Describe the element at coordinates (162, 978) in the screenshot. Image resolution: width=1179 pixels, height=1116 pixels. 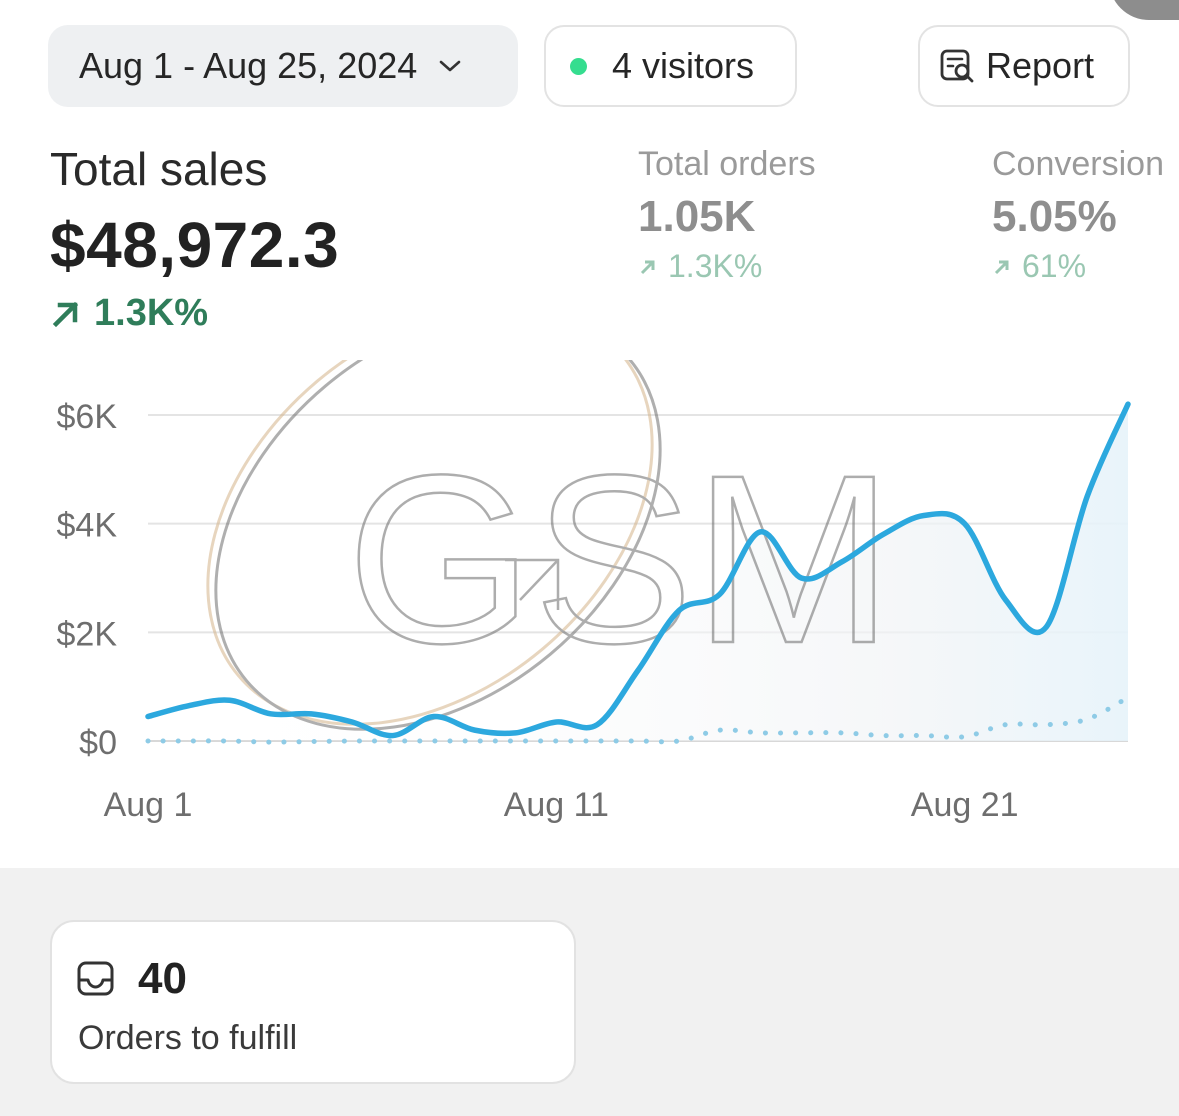
I see `fulfill-count: 40` at that location.